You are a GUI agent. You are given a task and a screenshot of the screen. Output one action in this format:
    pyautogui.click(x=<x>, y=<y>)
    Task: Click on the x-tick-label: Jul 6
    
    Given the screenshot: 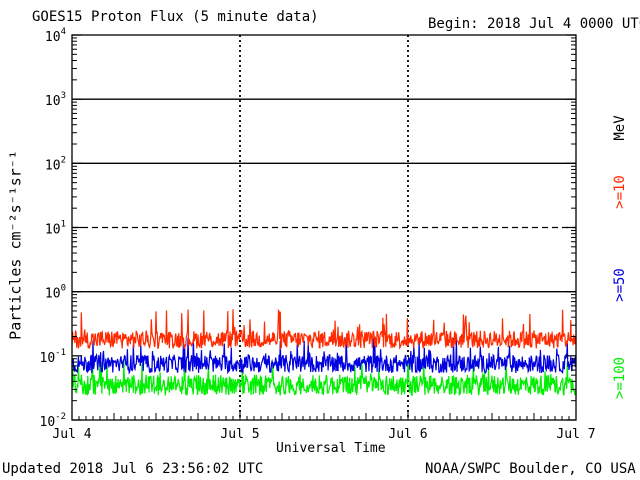 What is the action you would take?
    pyautogui.click(x=407, y=434)
    